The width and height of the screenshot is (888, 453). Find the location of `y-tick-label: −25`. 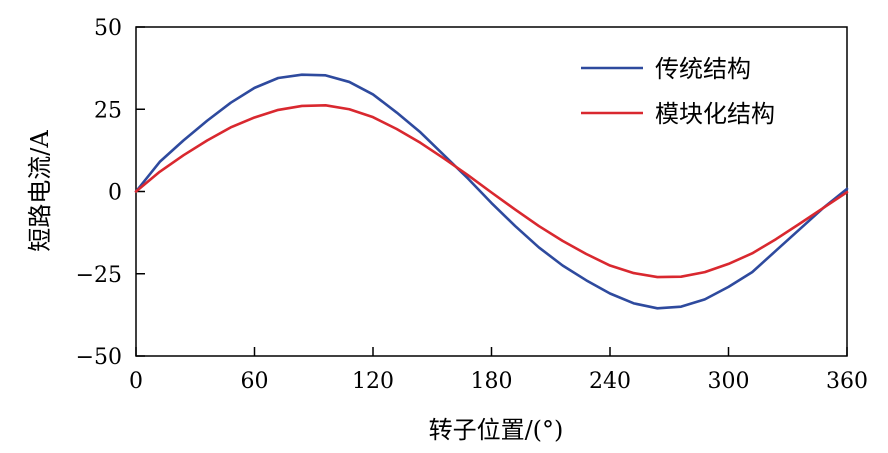

y-tick-label: −25 is located at coordinates (99, 275).